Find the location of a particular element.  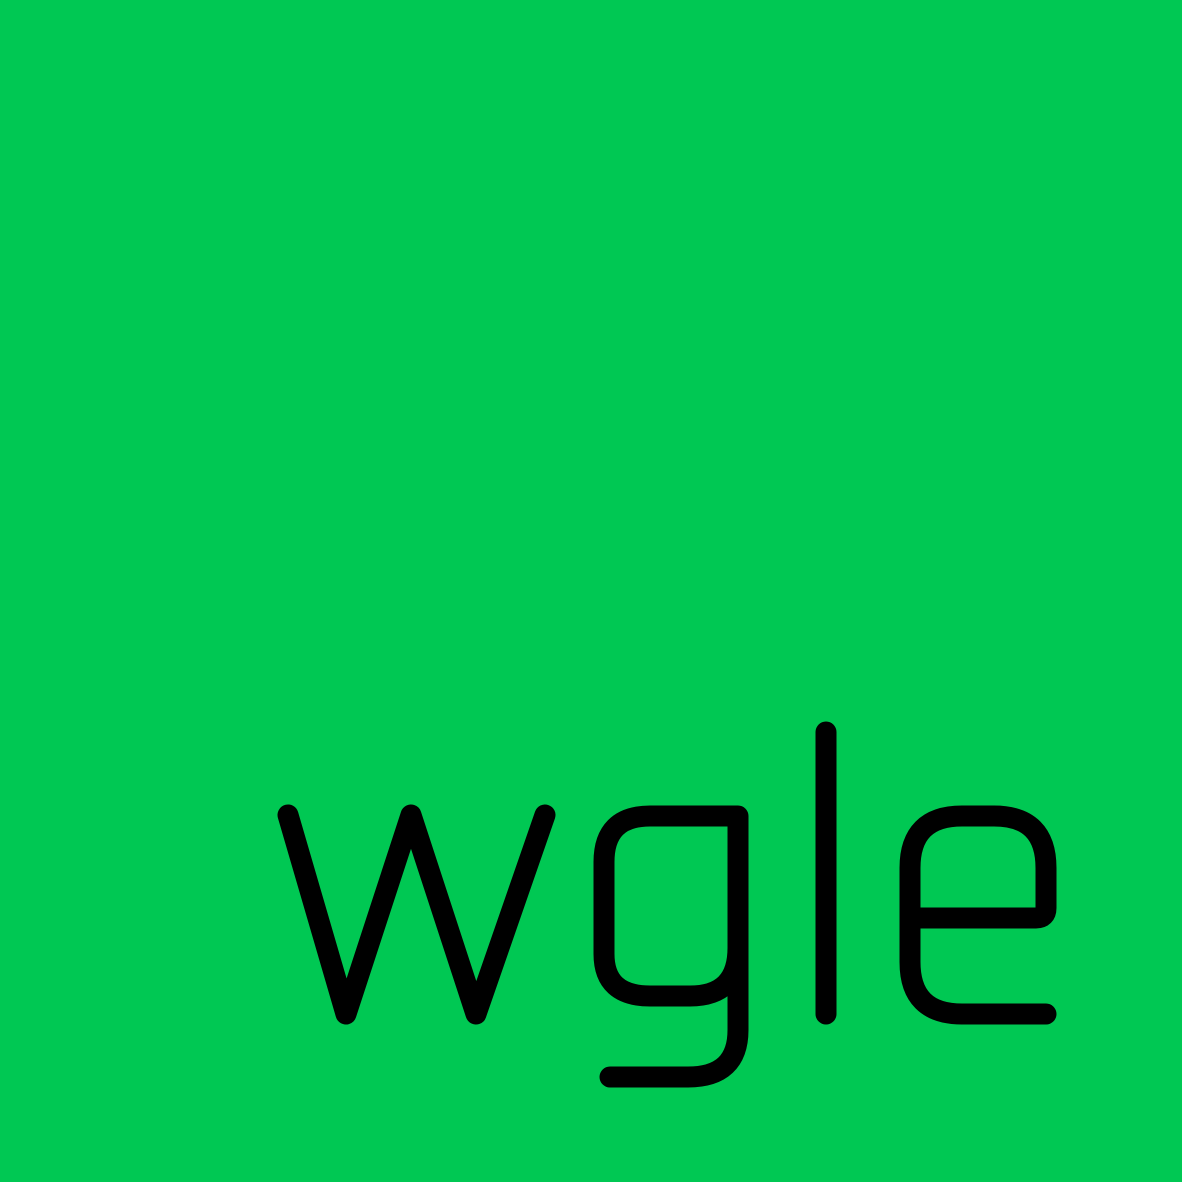

letter-g is located at coordinates (671, 946).